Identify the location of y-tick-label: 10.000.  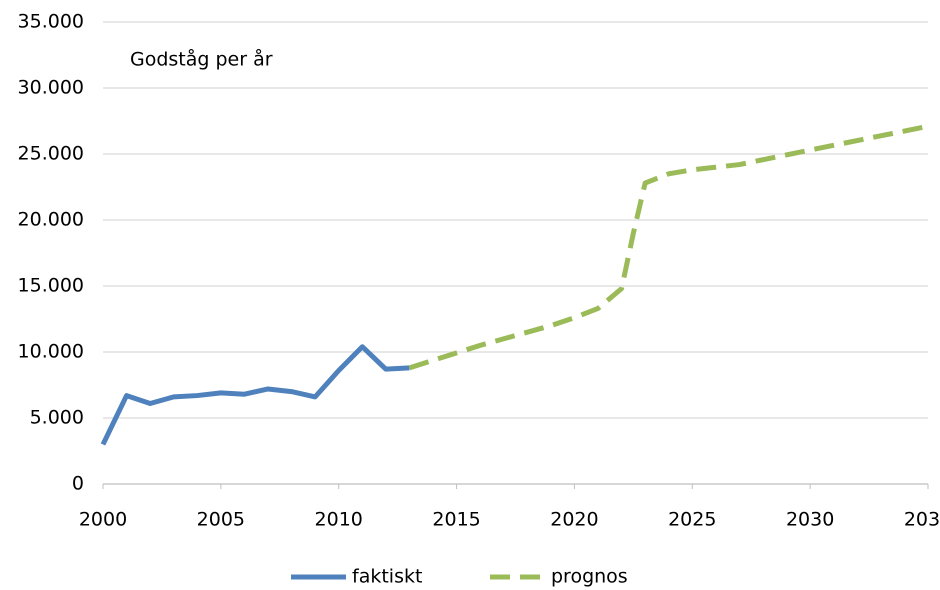
(51, 352).